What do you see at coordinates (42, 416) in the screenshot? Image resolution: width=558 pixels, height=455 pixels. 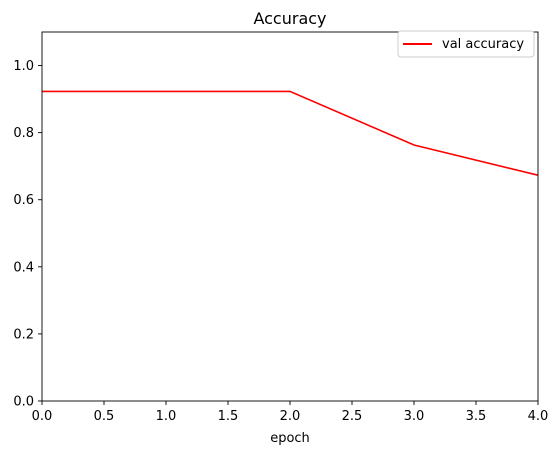 I see `x-tick-label: 0.0` at bounding box center [42, 416].